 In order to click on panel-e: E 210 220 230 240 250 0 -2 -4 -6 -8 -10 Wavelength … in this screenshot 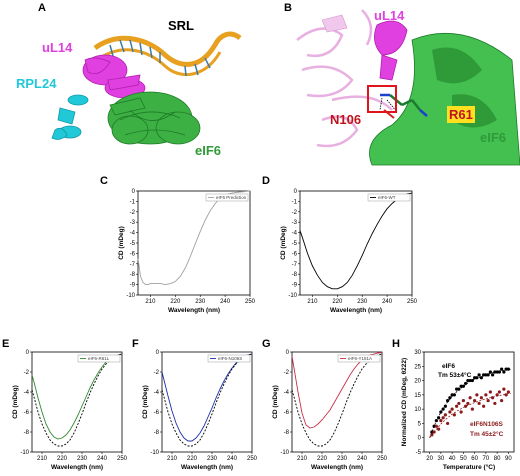, I will do `click(64, 407)`.